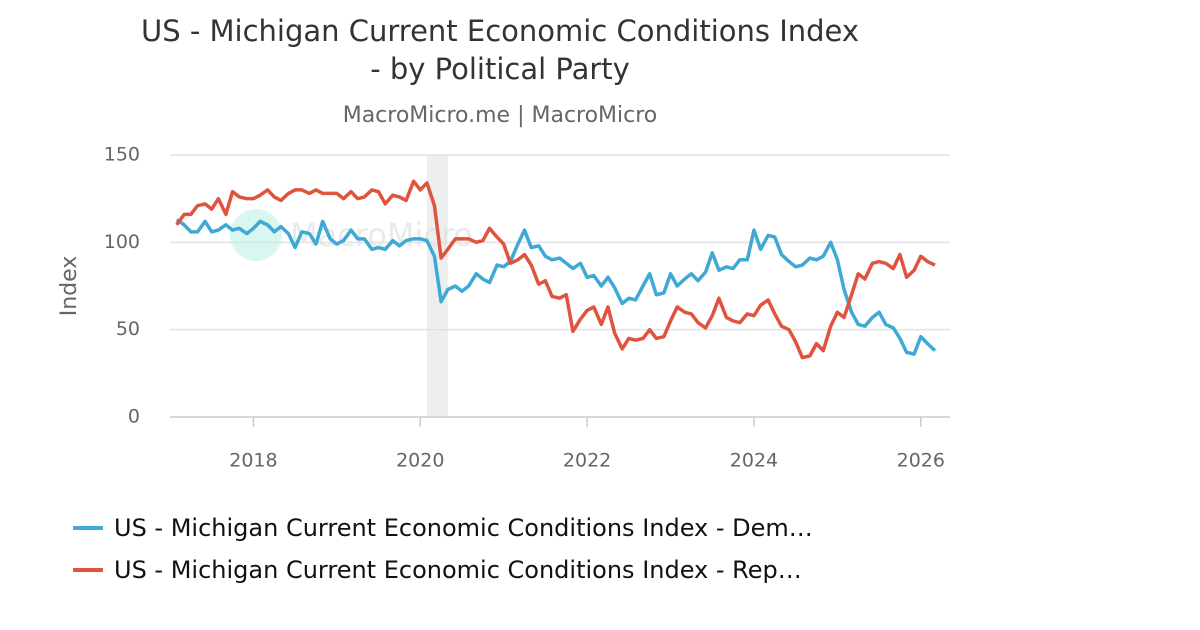 The image size is (1200, 630). Describe the element at coordinates (420, 461) in the screenshot. I see `x-tick-label: 2020` at that location.